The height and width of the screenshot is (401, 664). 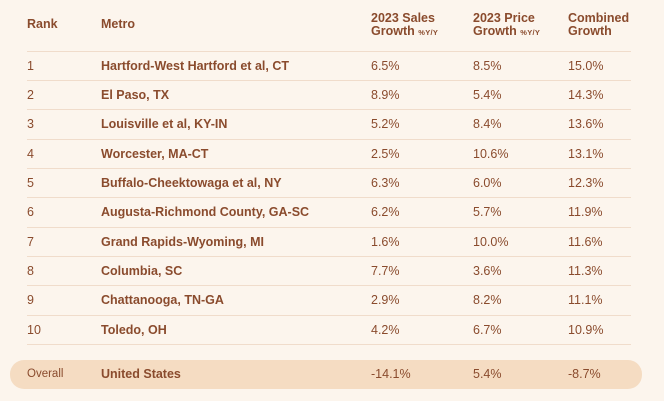 I want to click on price-growth-cell: 8.5%, so click(x=487, y=66).